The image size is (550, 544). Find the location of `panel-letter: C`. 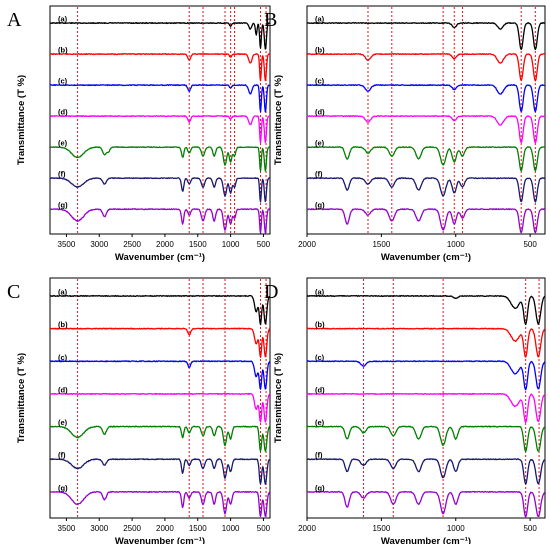

panel-letter: C is located at coordinates (13, 292).